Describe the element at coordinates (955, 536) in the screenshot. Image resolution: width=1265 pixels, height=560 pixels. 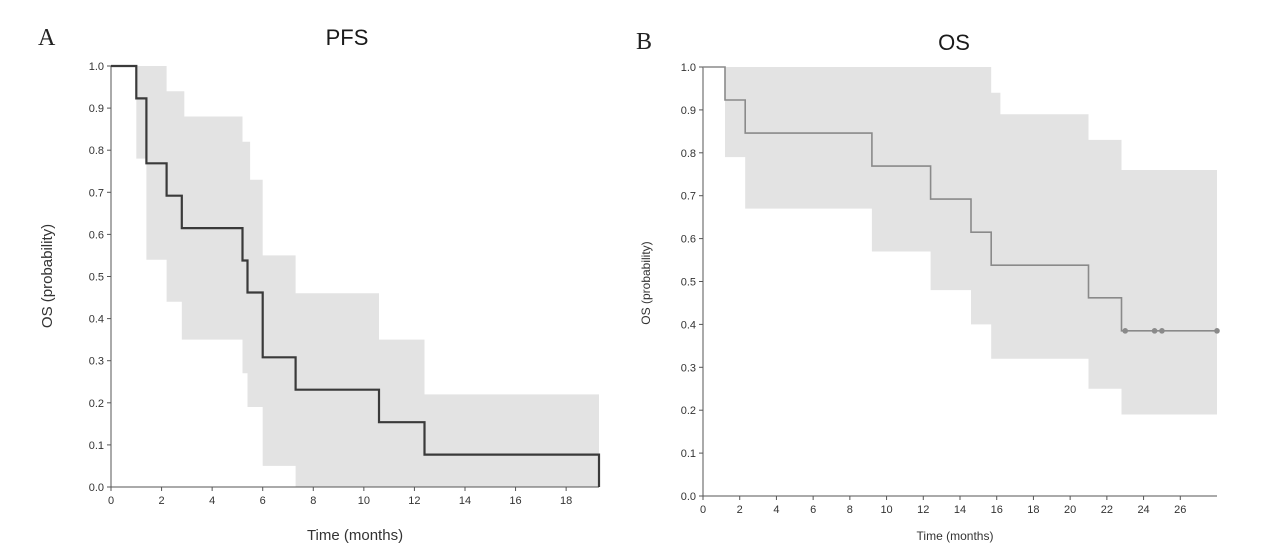
I see `panel-b-x-axis-label: Time (months)` at that location.